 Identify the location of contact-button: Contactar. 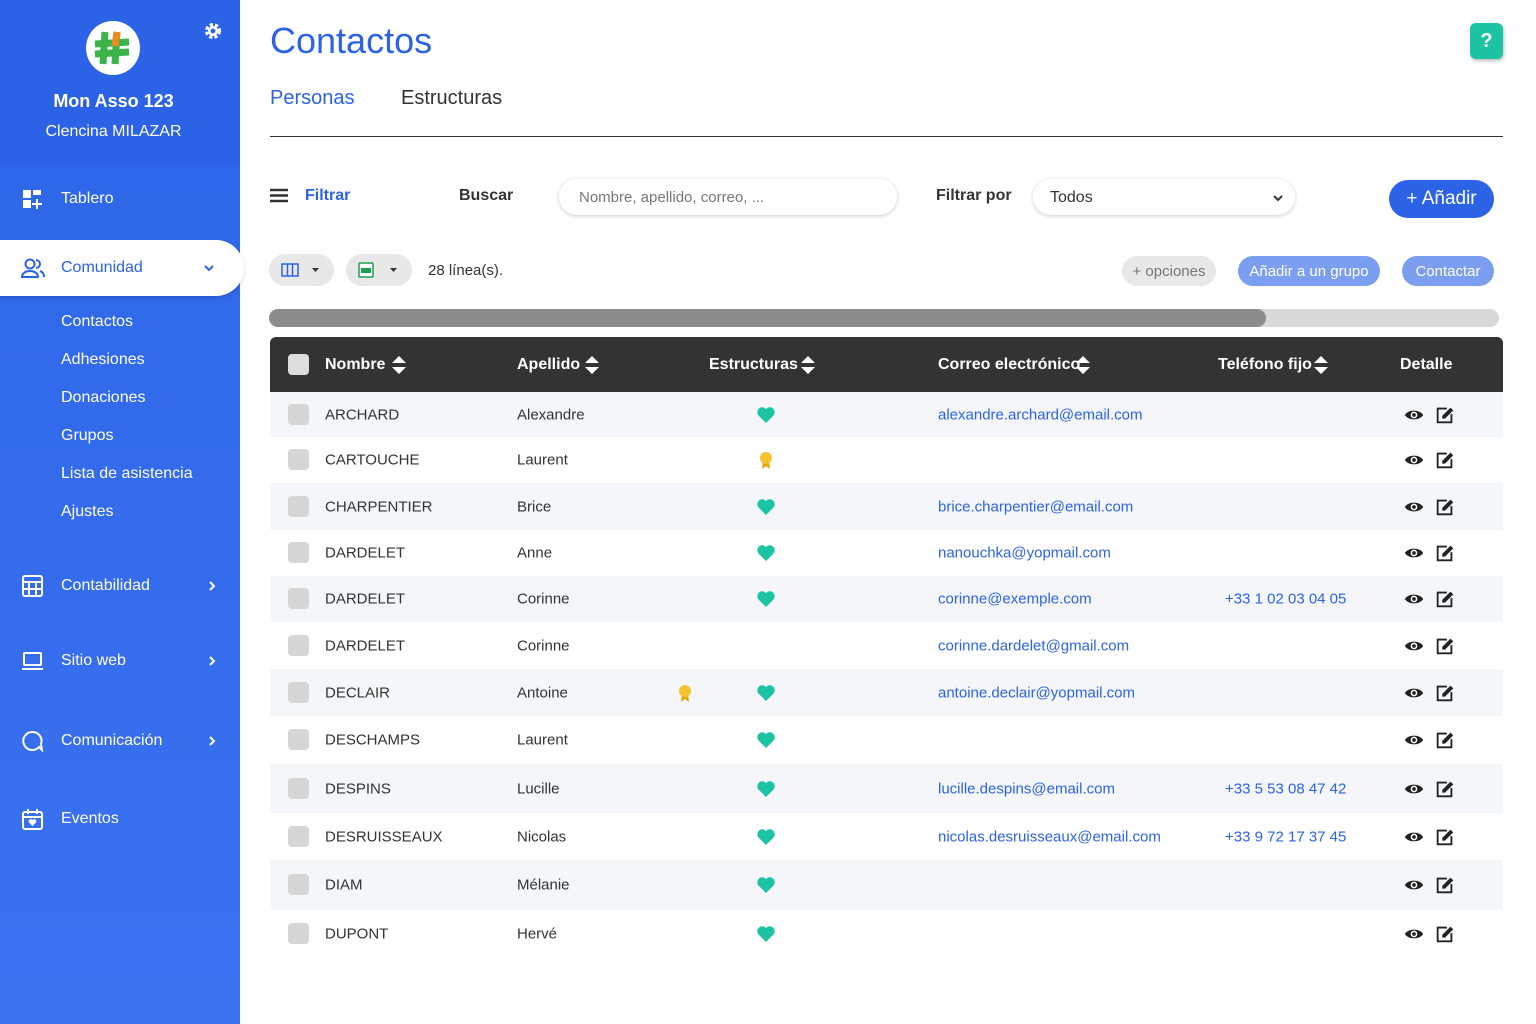
(1448, 271).